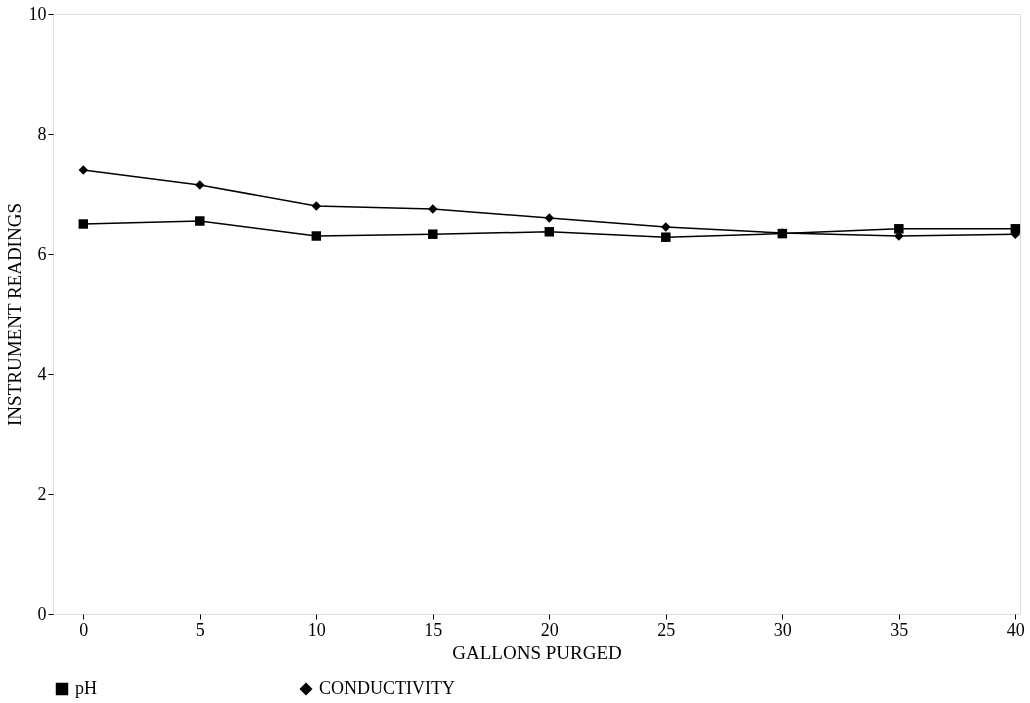 This screenshot has height=703, width=1030. Describe the element at coordinates (37, 13) in the screenshot. I see `y-tick-label: 10` at that location.